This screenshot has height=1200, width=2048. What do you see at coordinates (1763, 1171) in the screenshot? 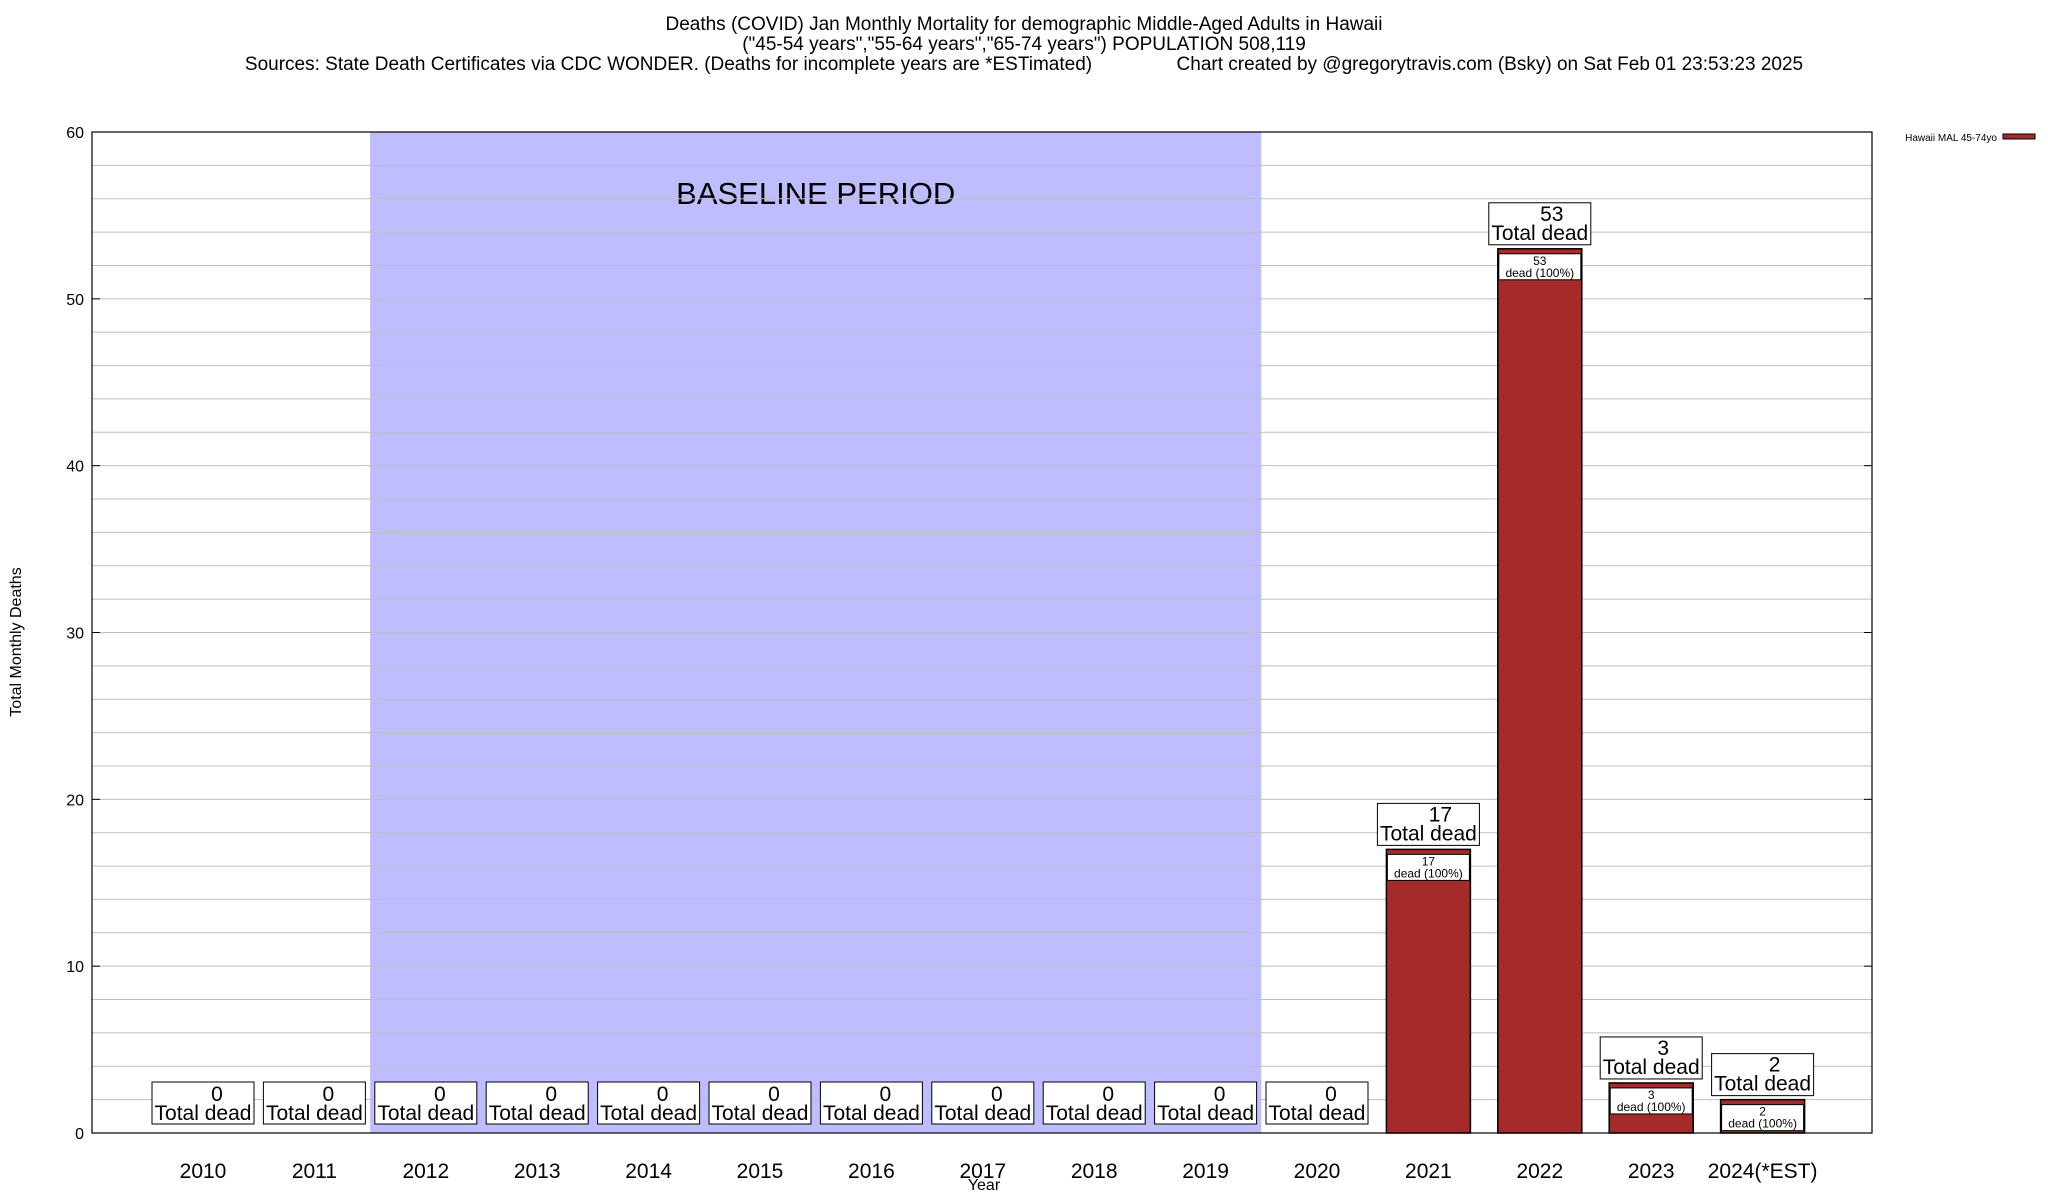
I see `x-tick-label: 2024(*EST)` at bounding box center [1763, 1171].